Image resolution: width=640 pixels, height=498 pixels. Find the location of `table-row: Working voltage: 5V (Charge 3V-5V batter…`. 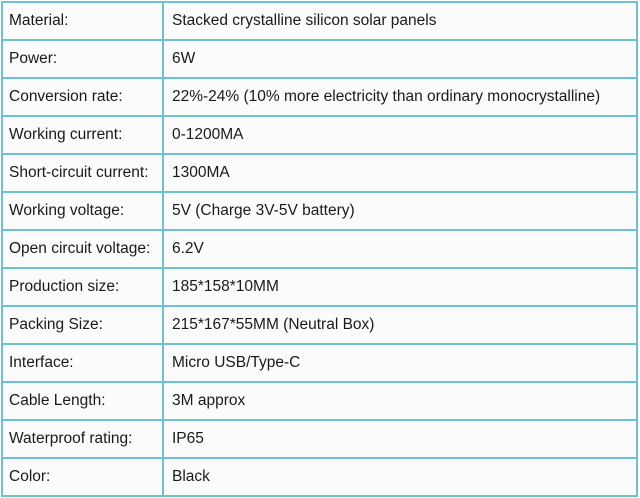

table-row: Working voltage: 5V (Charge 3V-5V batter… is located at coordinates (319, 211).